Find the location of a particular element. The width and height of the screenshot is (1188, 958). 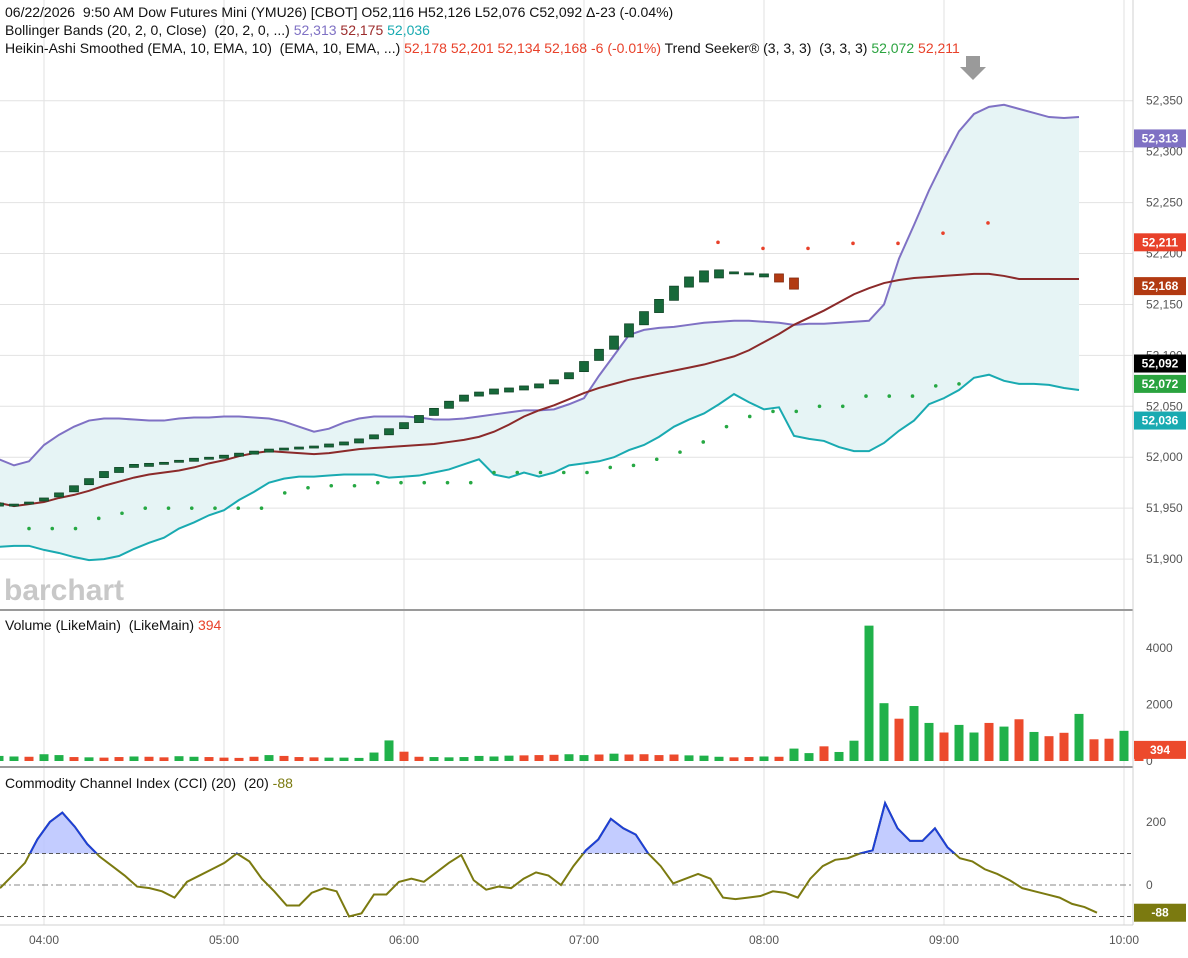

volume-badge is located at coordinates (1160, 749).